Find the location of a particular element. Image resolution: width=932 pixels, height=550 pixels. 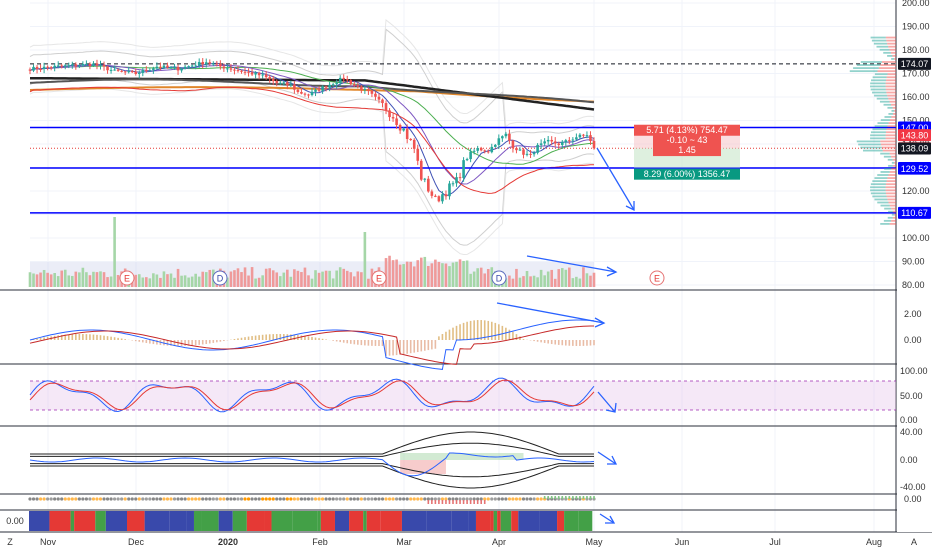

squeeze-pane is located at coordinates (322, 513).